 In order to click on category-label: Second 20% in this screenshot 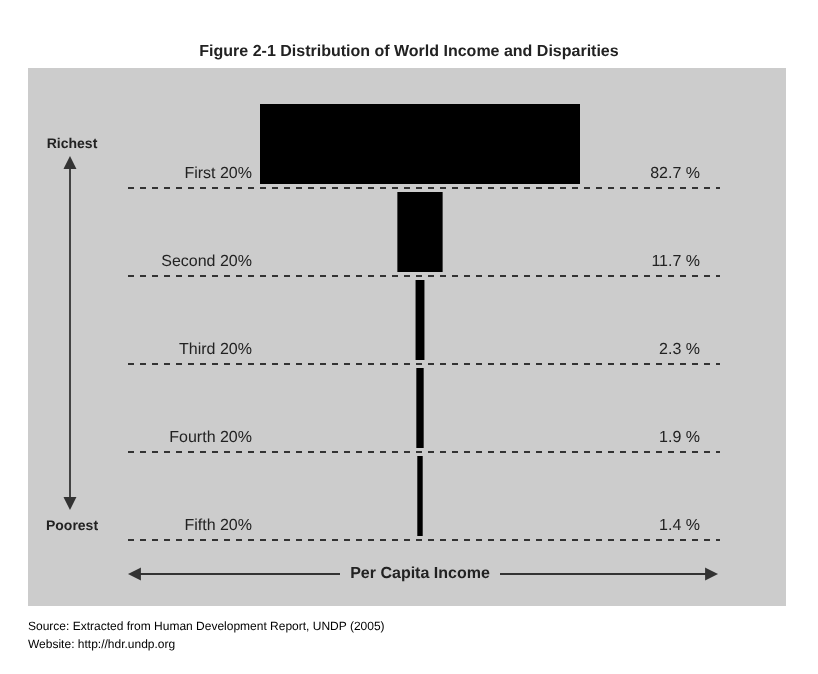, I will do `click(206, 261)`.